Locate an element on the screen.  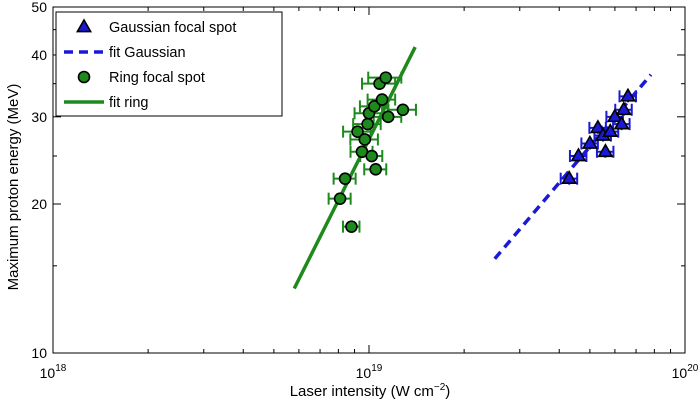
x-tick-label: 1018 is located at coordinates (53, 372).